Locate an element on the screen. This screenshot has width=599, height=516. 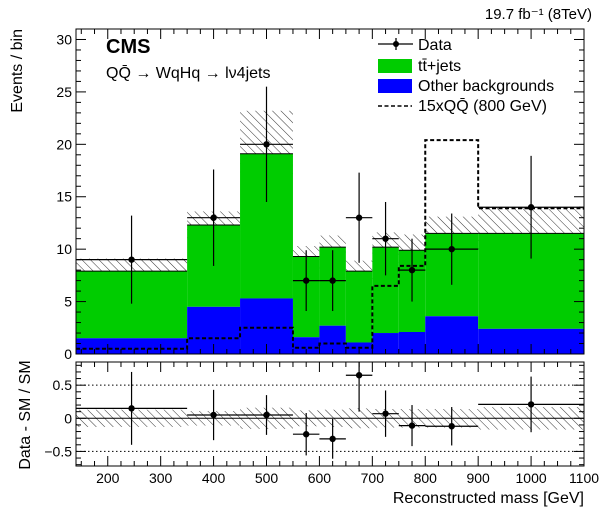
y-tick-label: 10 is located at coordinates (64, 249).